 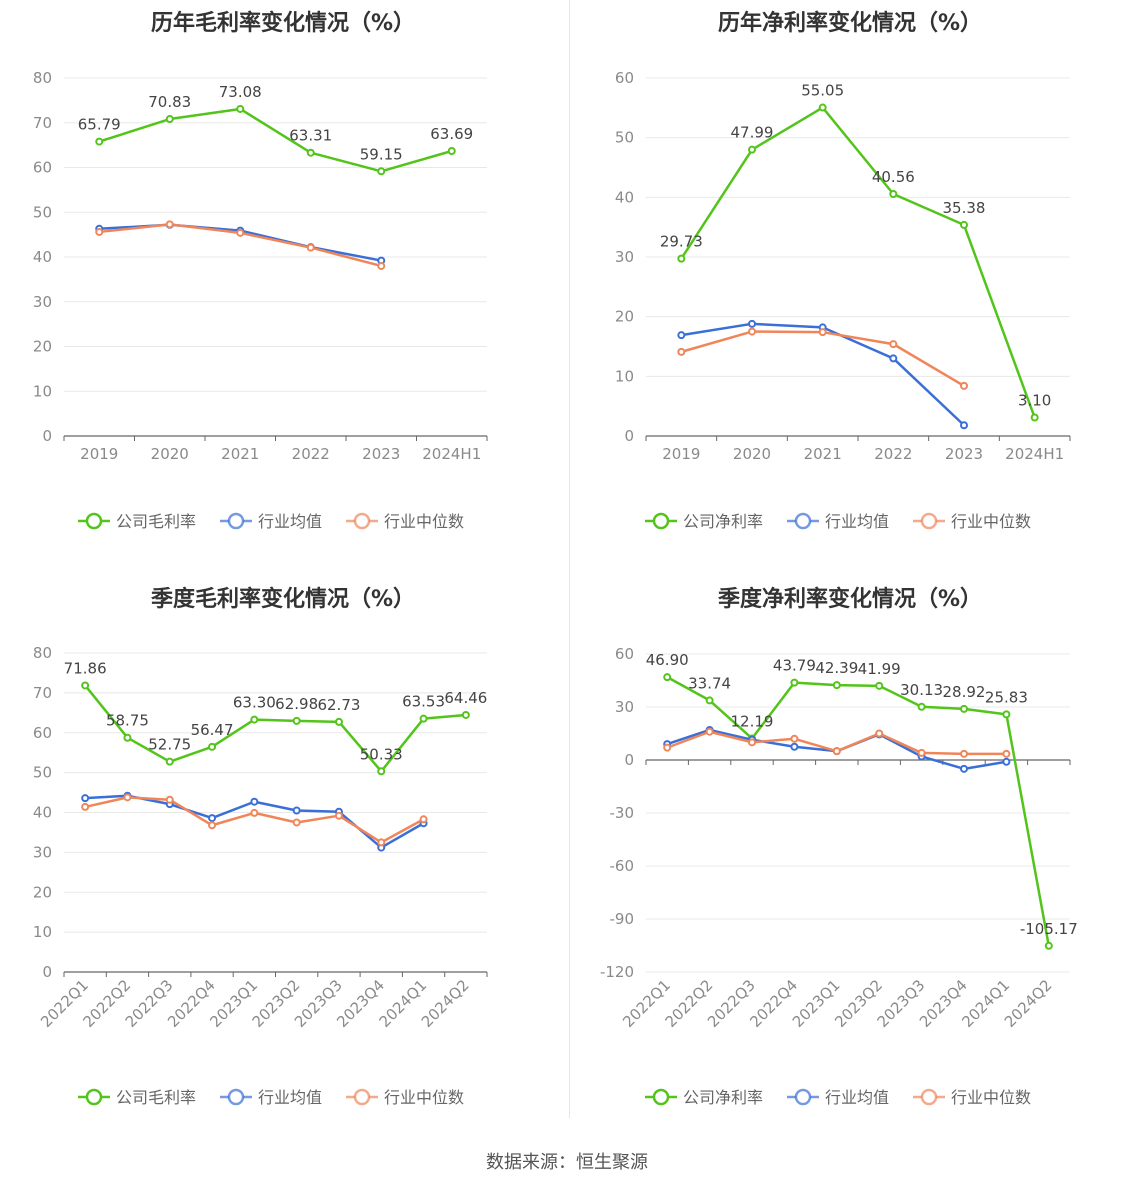 What do you see at coordinates (310, 136) in the screenshot?
I see `data-label: 63.31` at bounding box center [310, 136].